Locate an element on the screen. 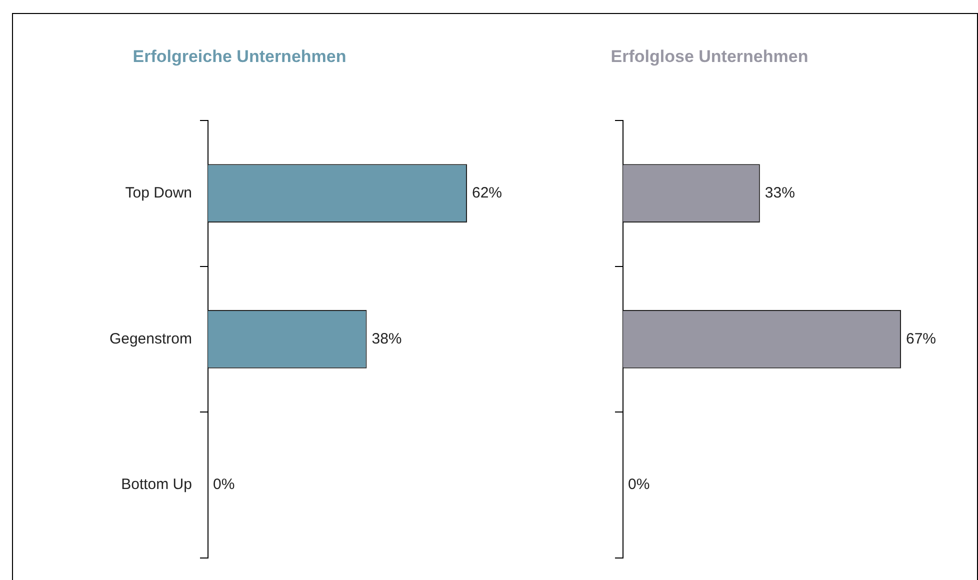  data-label: 62% is located at coordinates (487, 193).